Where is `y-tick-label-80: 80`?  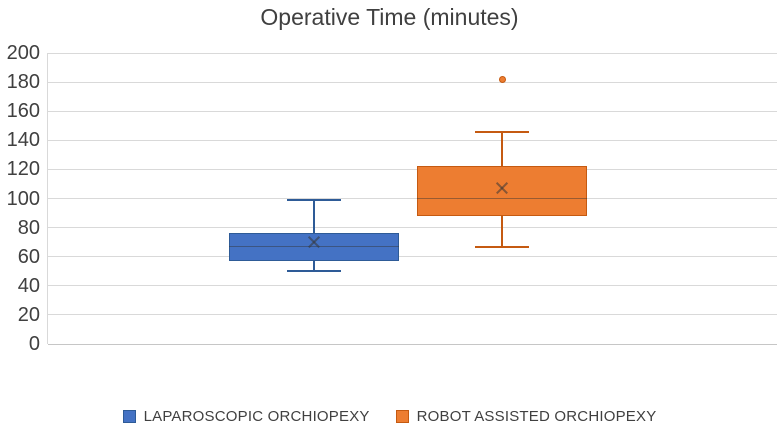 y-tick-label-80: 80 is located at coordinates (28, 227).